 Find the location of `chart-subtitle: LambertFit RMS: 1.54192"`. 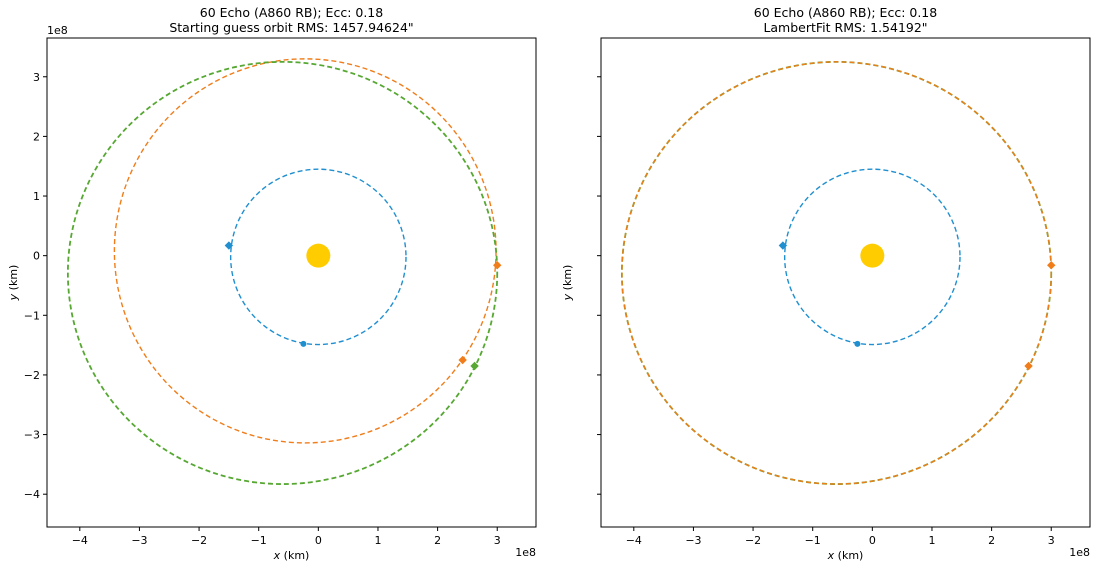

chart-subtitle: LambertFit RMS: 1.54192" is located at coordinates (845, 27).